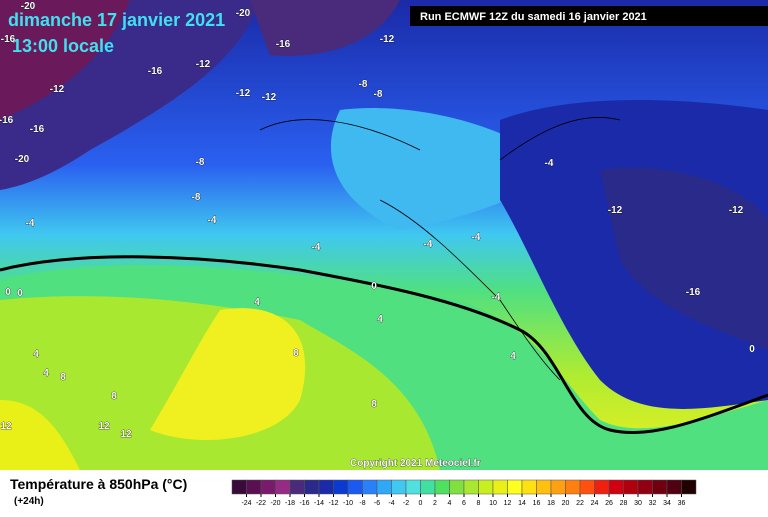  What do you see at coordinates (533, 17) in the screenshot?
I see `run-info: Run ECMWF 12Z du samedi 16 janvier 2021` at bounding box center [533, 17].